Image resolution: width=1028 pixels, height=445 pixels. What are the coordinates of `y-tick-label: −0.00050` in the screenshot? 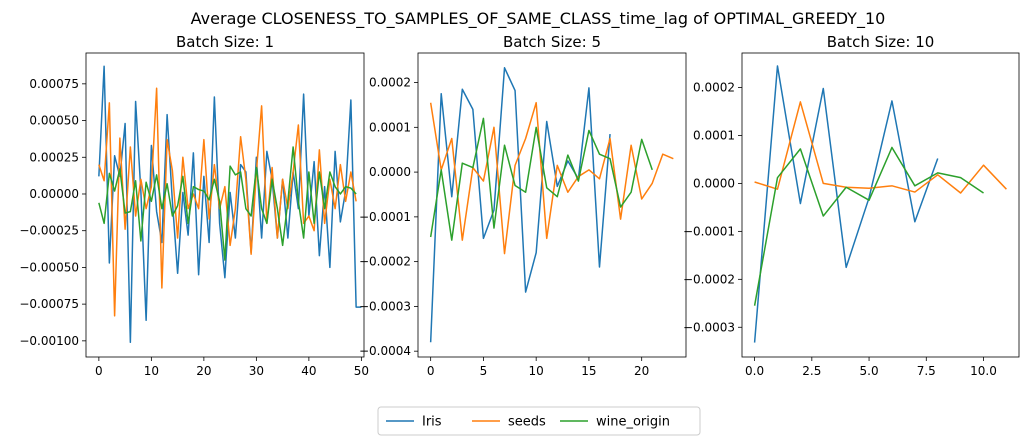 It's located at (49, 267).